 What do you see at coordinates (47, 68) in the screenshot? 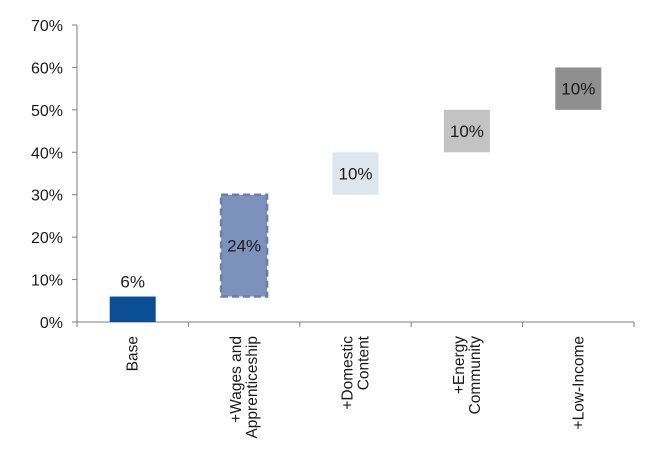
I see `y-tick-label: 60%` at bounding box center [47, 68].